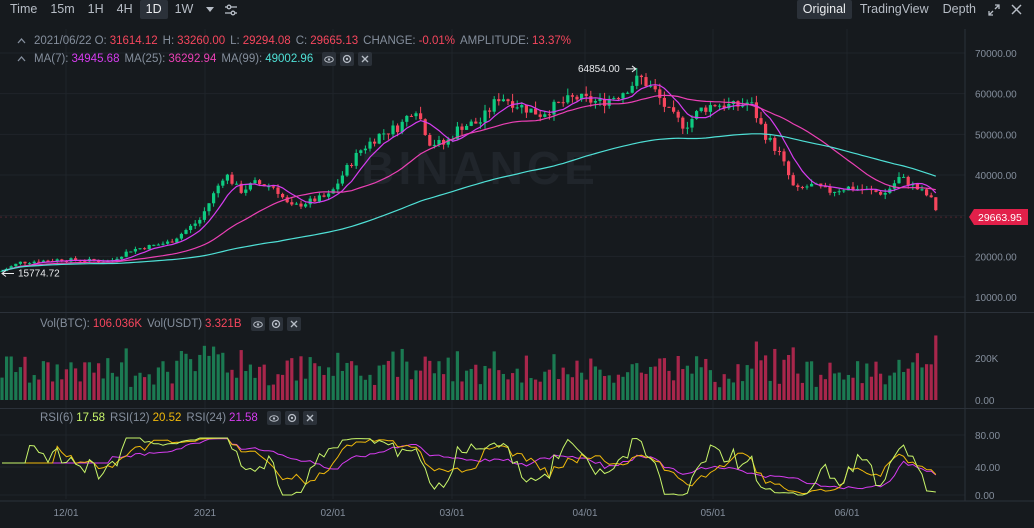 The width and height of the screenshot is (1034, 528). Describe the element at coordinates (987, 359) in the screenshot. I see `volume-tick-label: 200K` at that location.